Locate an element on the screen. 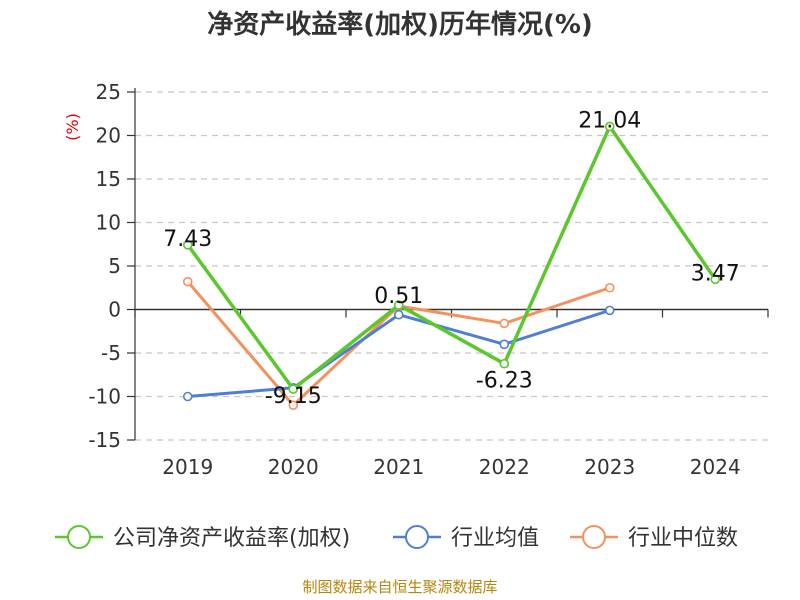 The image size is (800, 600). y-tick-label: 5 is located at coordinates (114, 266).